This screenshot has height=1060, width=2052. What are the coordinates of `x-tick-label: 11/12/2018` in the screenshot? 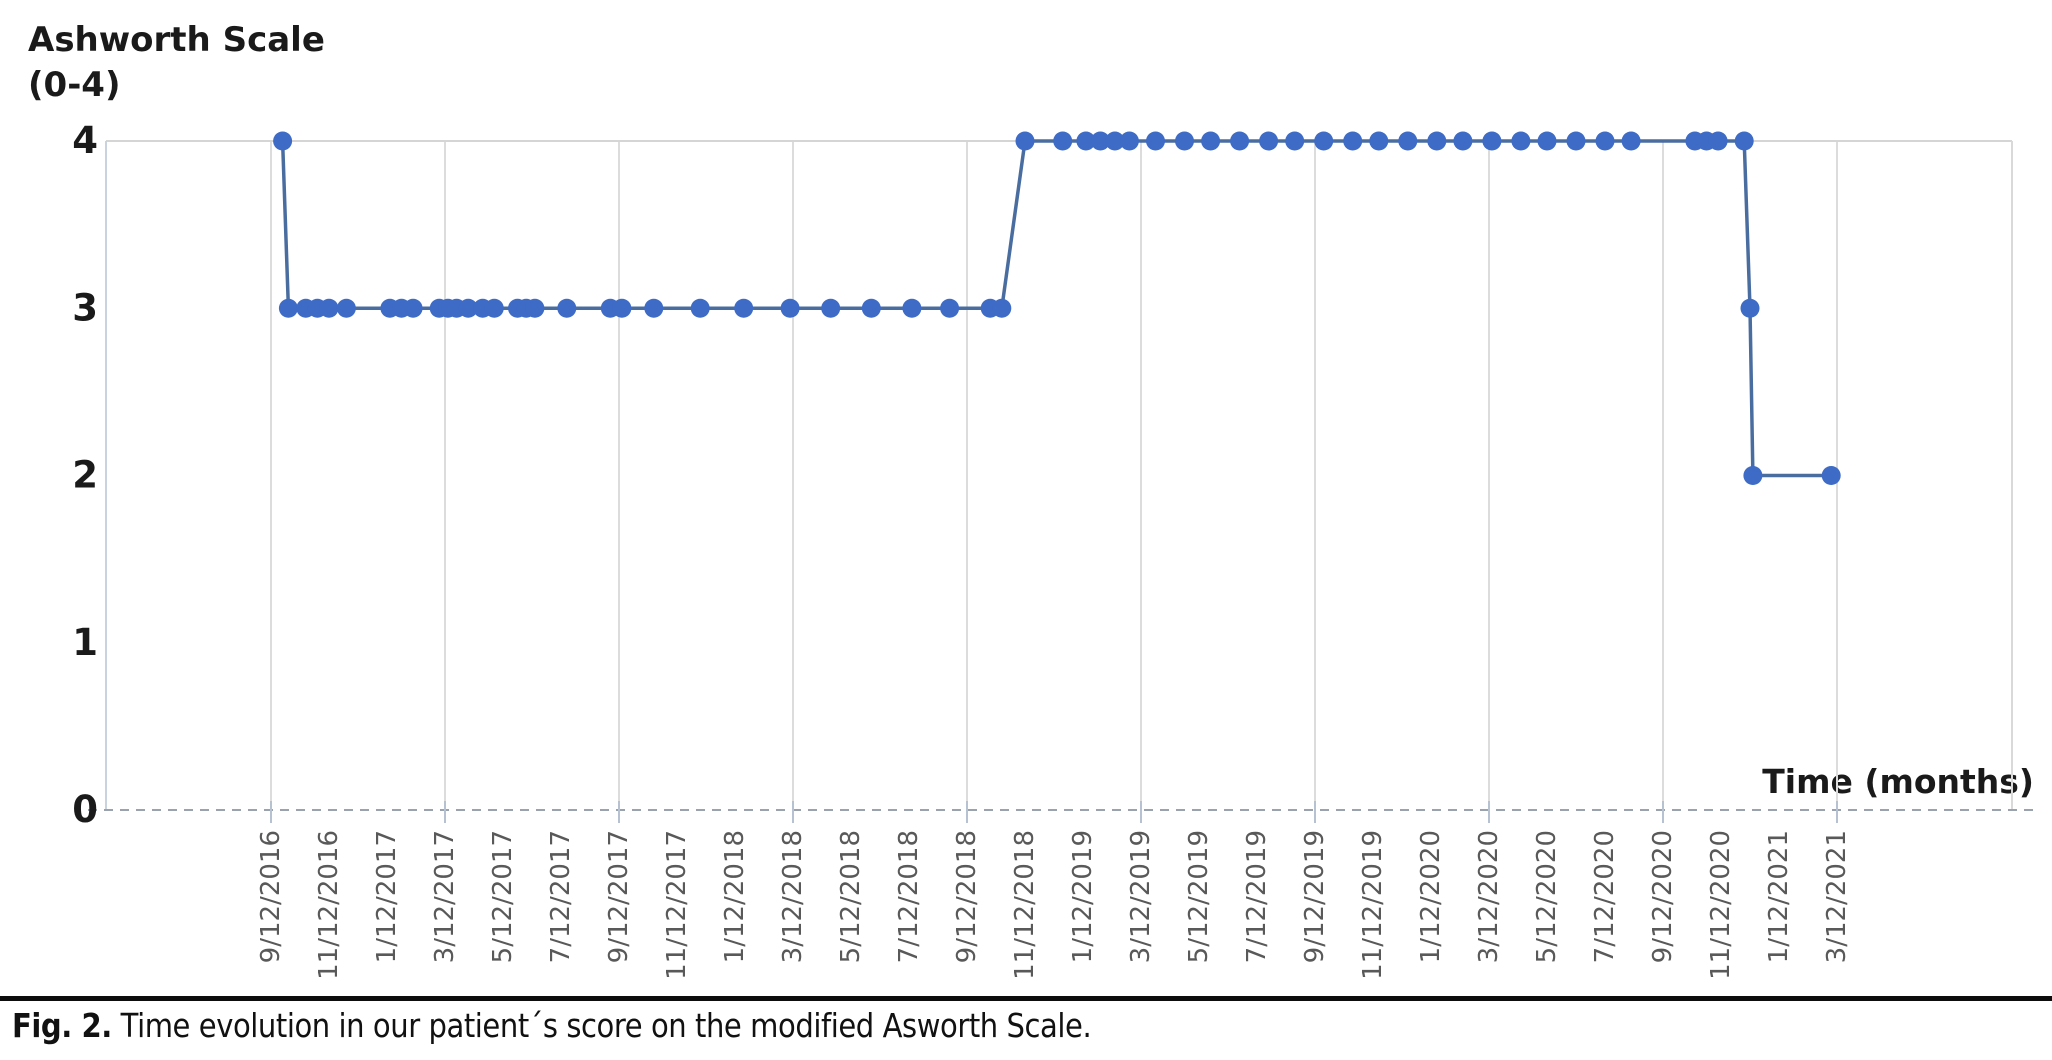 It's located at (1025, 905).